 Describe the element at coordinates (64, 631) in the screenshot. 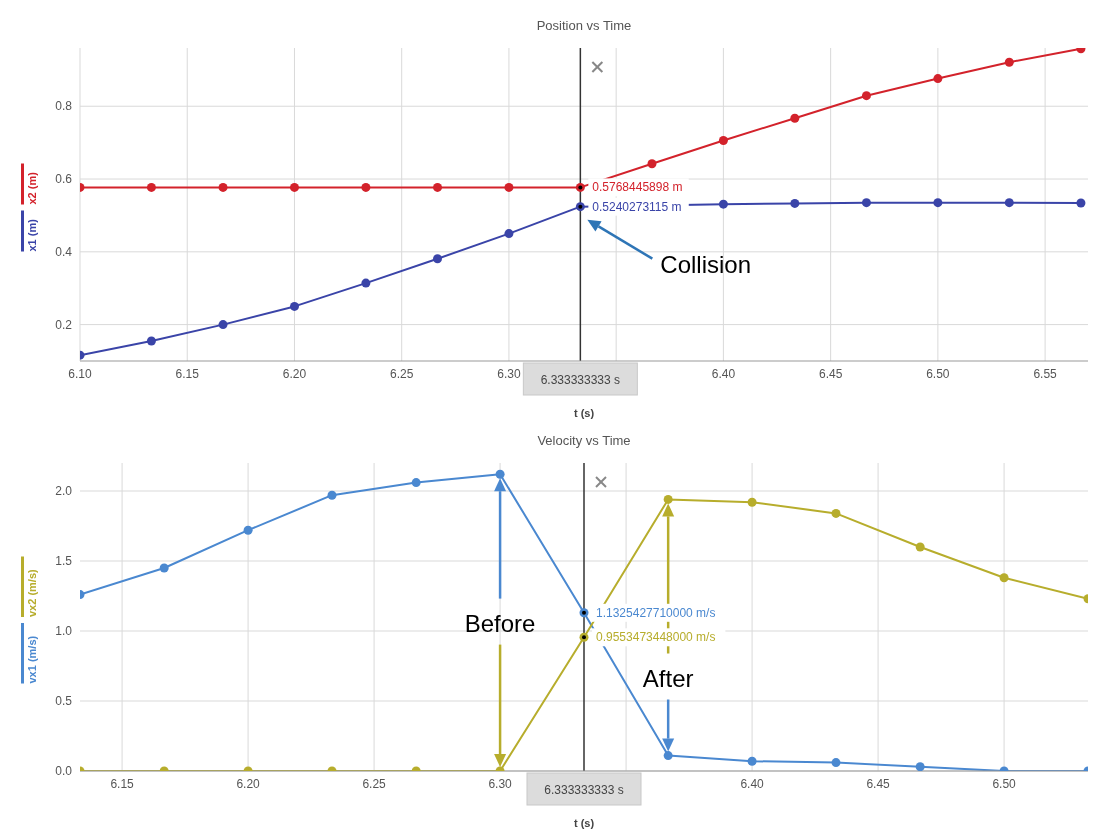

I see `y-tick-label: 1.0` at that location.